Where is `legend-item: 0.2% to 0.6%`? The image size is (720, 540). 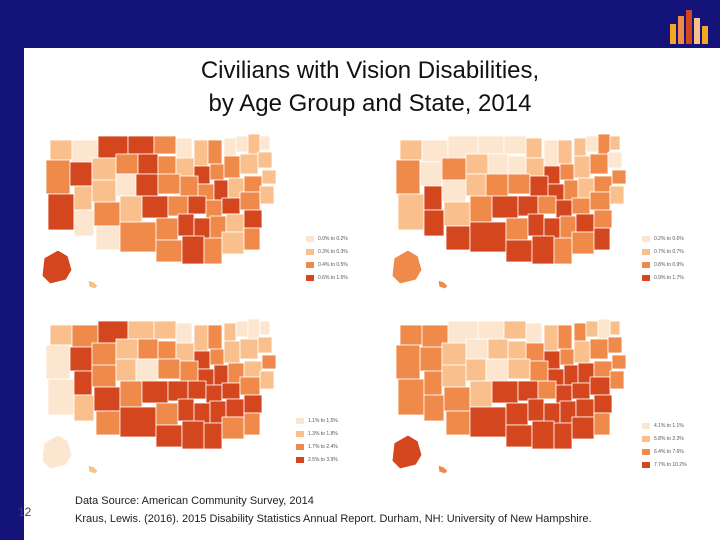 legend-item: 0.2% to 0.6% is located at coordinates (663, 238).